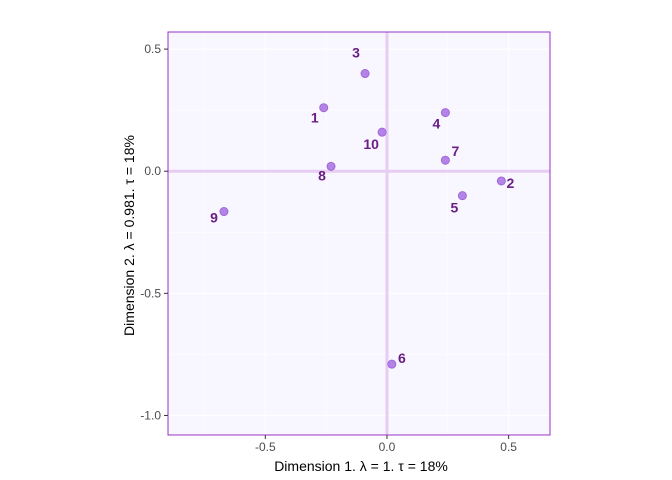 Image resolution: width=672 pixels, height=480 pixels. I want to click on point-label-10: 10, so click(371, 144).